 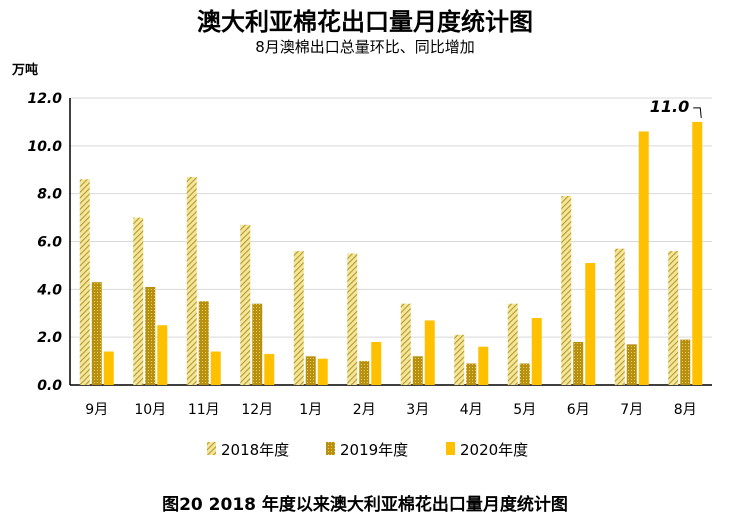 What do you see at coordinates (365, 21) in the screenshot?
I see `chart-title: 澳大利亚棉花出口量月度统计图` at bounding box center [365, 21].